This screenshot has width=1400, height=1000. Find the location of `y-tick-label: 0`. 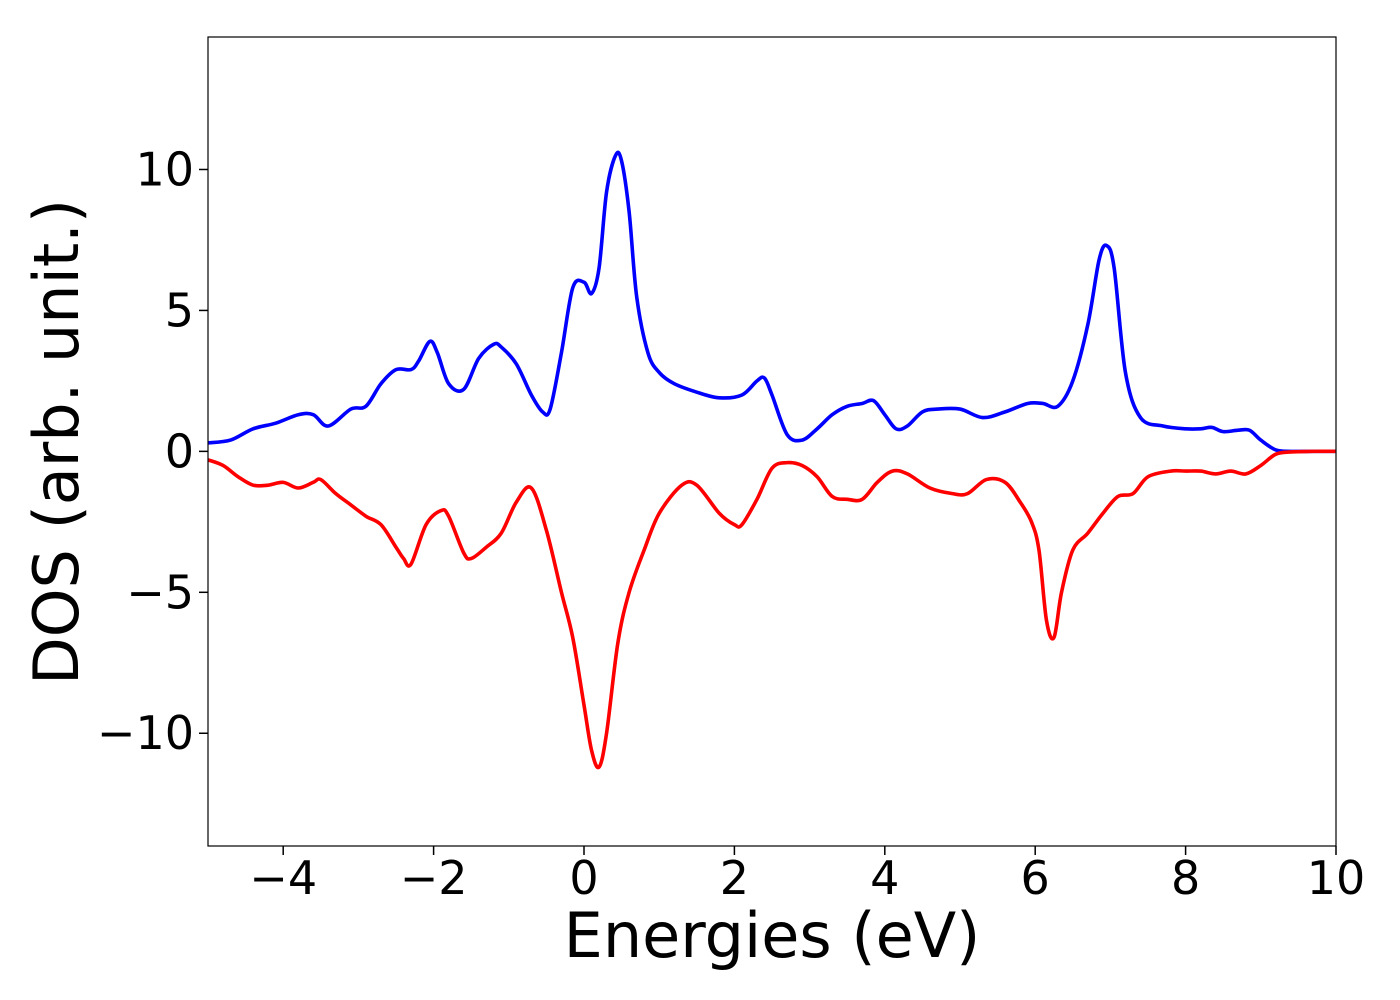

y-tick-label: 0 is located at coordinates (179, 451).